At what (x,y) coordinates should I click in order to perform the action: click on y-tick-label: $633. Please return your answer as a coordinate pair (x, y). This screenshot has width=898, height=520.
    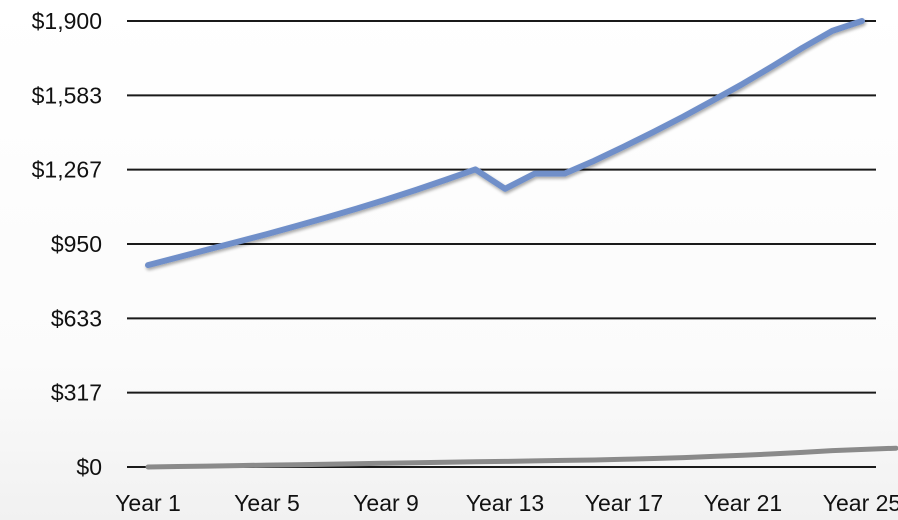
    Looking at the image, I should click on (76, 318).